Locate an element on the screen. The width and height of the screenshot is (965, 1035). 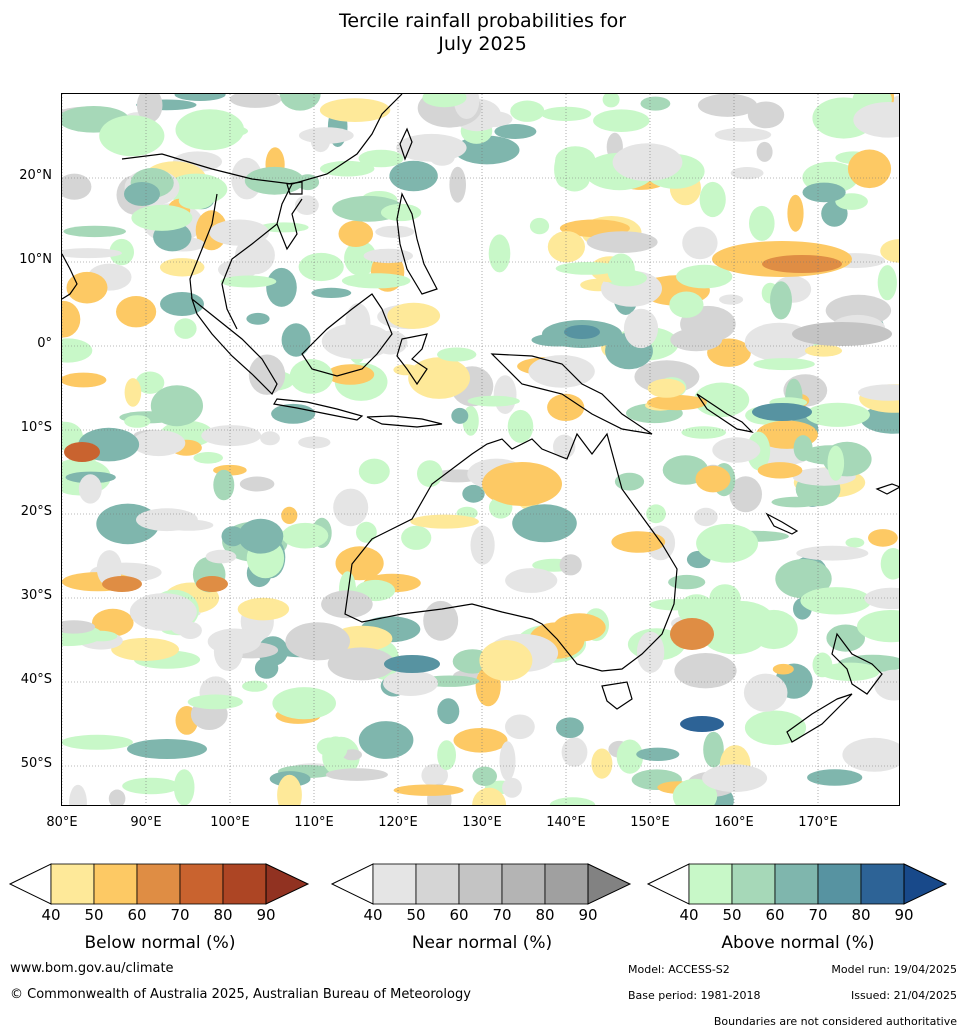
australia-coastline is located at coordinates (511, 552).